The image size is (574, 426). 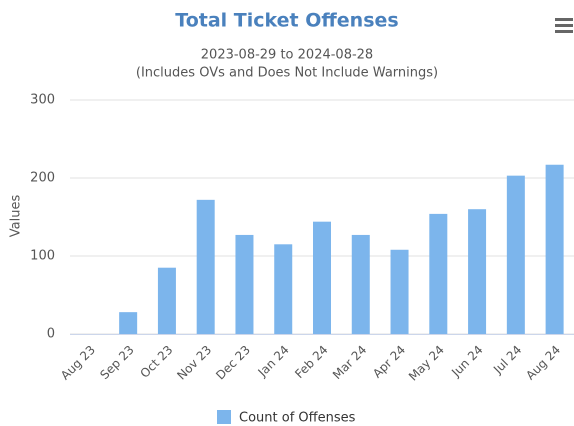 What do you see at coordinates (16, 216) in the screenshot?
I see `y-axis-label: Values` at bounding box center [16, 216].